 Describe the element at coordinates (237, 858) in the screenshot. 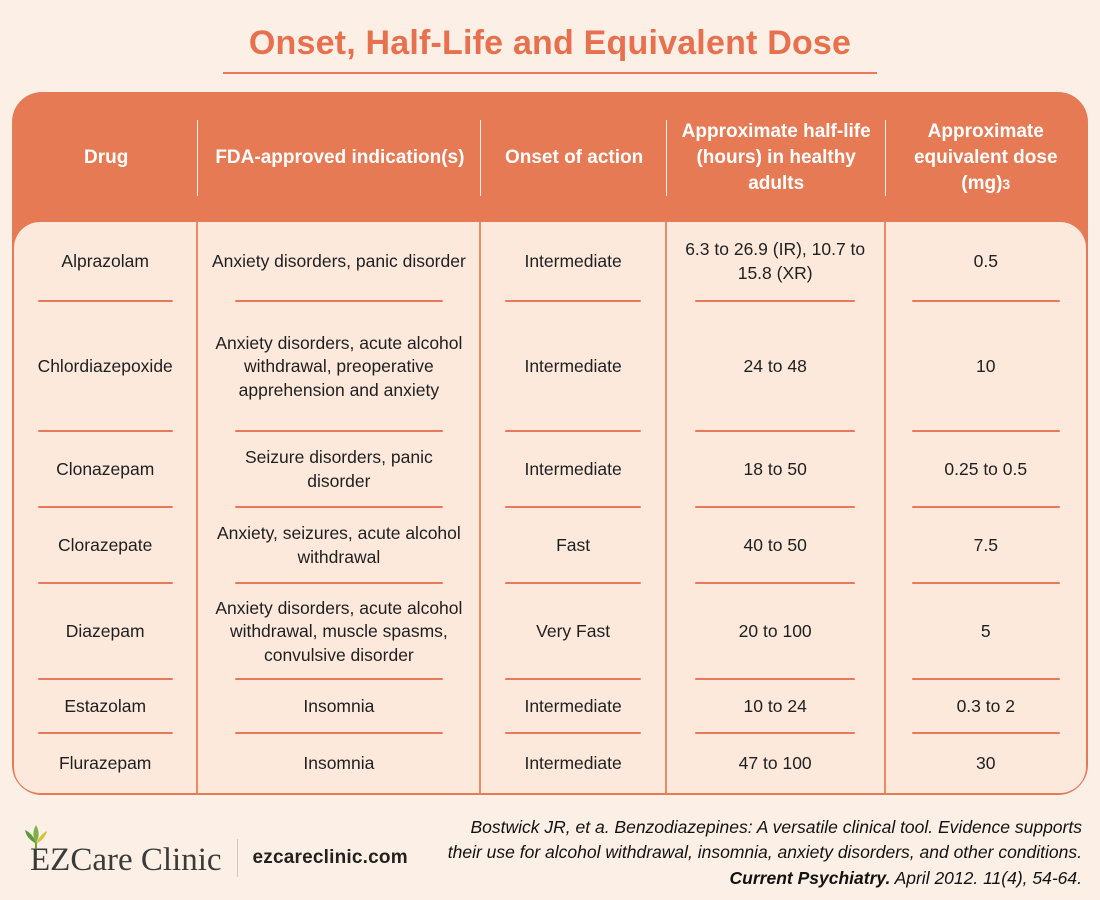

I see `logo-divider` at that location.